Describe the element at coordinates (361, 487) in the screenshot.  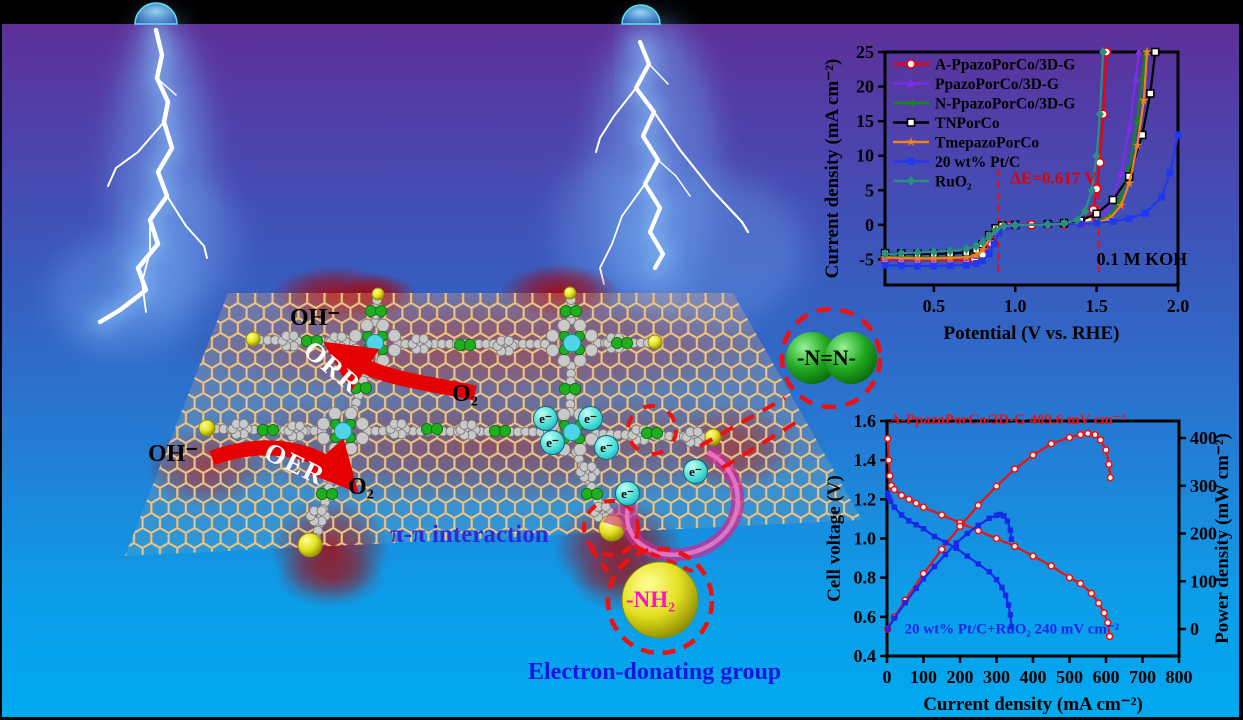
I see `o2-product-label: O₂` at that location.